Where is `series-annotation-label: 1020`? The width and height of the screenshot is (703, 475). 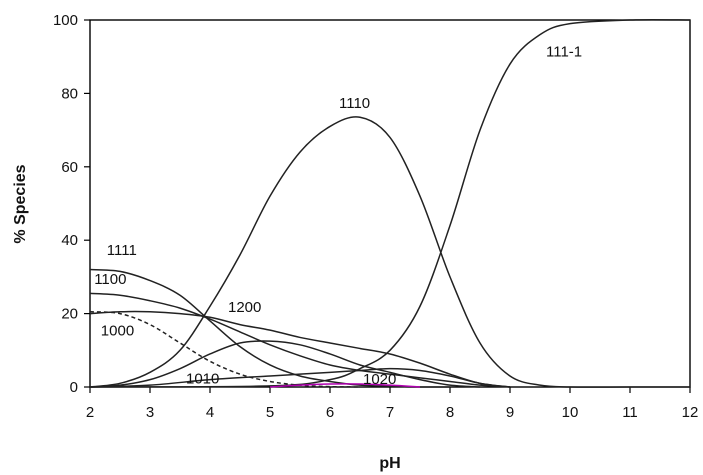
series-annotation-label: 1020 is located at coordinates (379, 379).